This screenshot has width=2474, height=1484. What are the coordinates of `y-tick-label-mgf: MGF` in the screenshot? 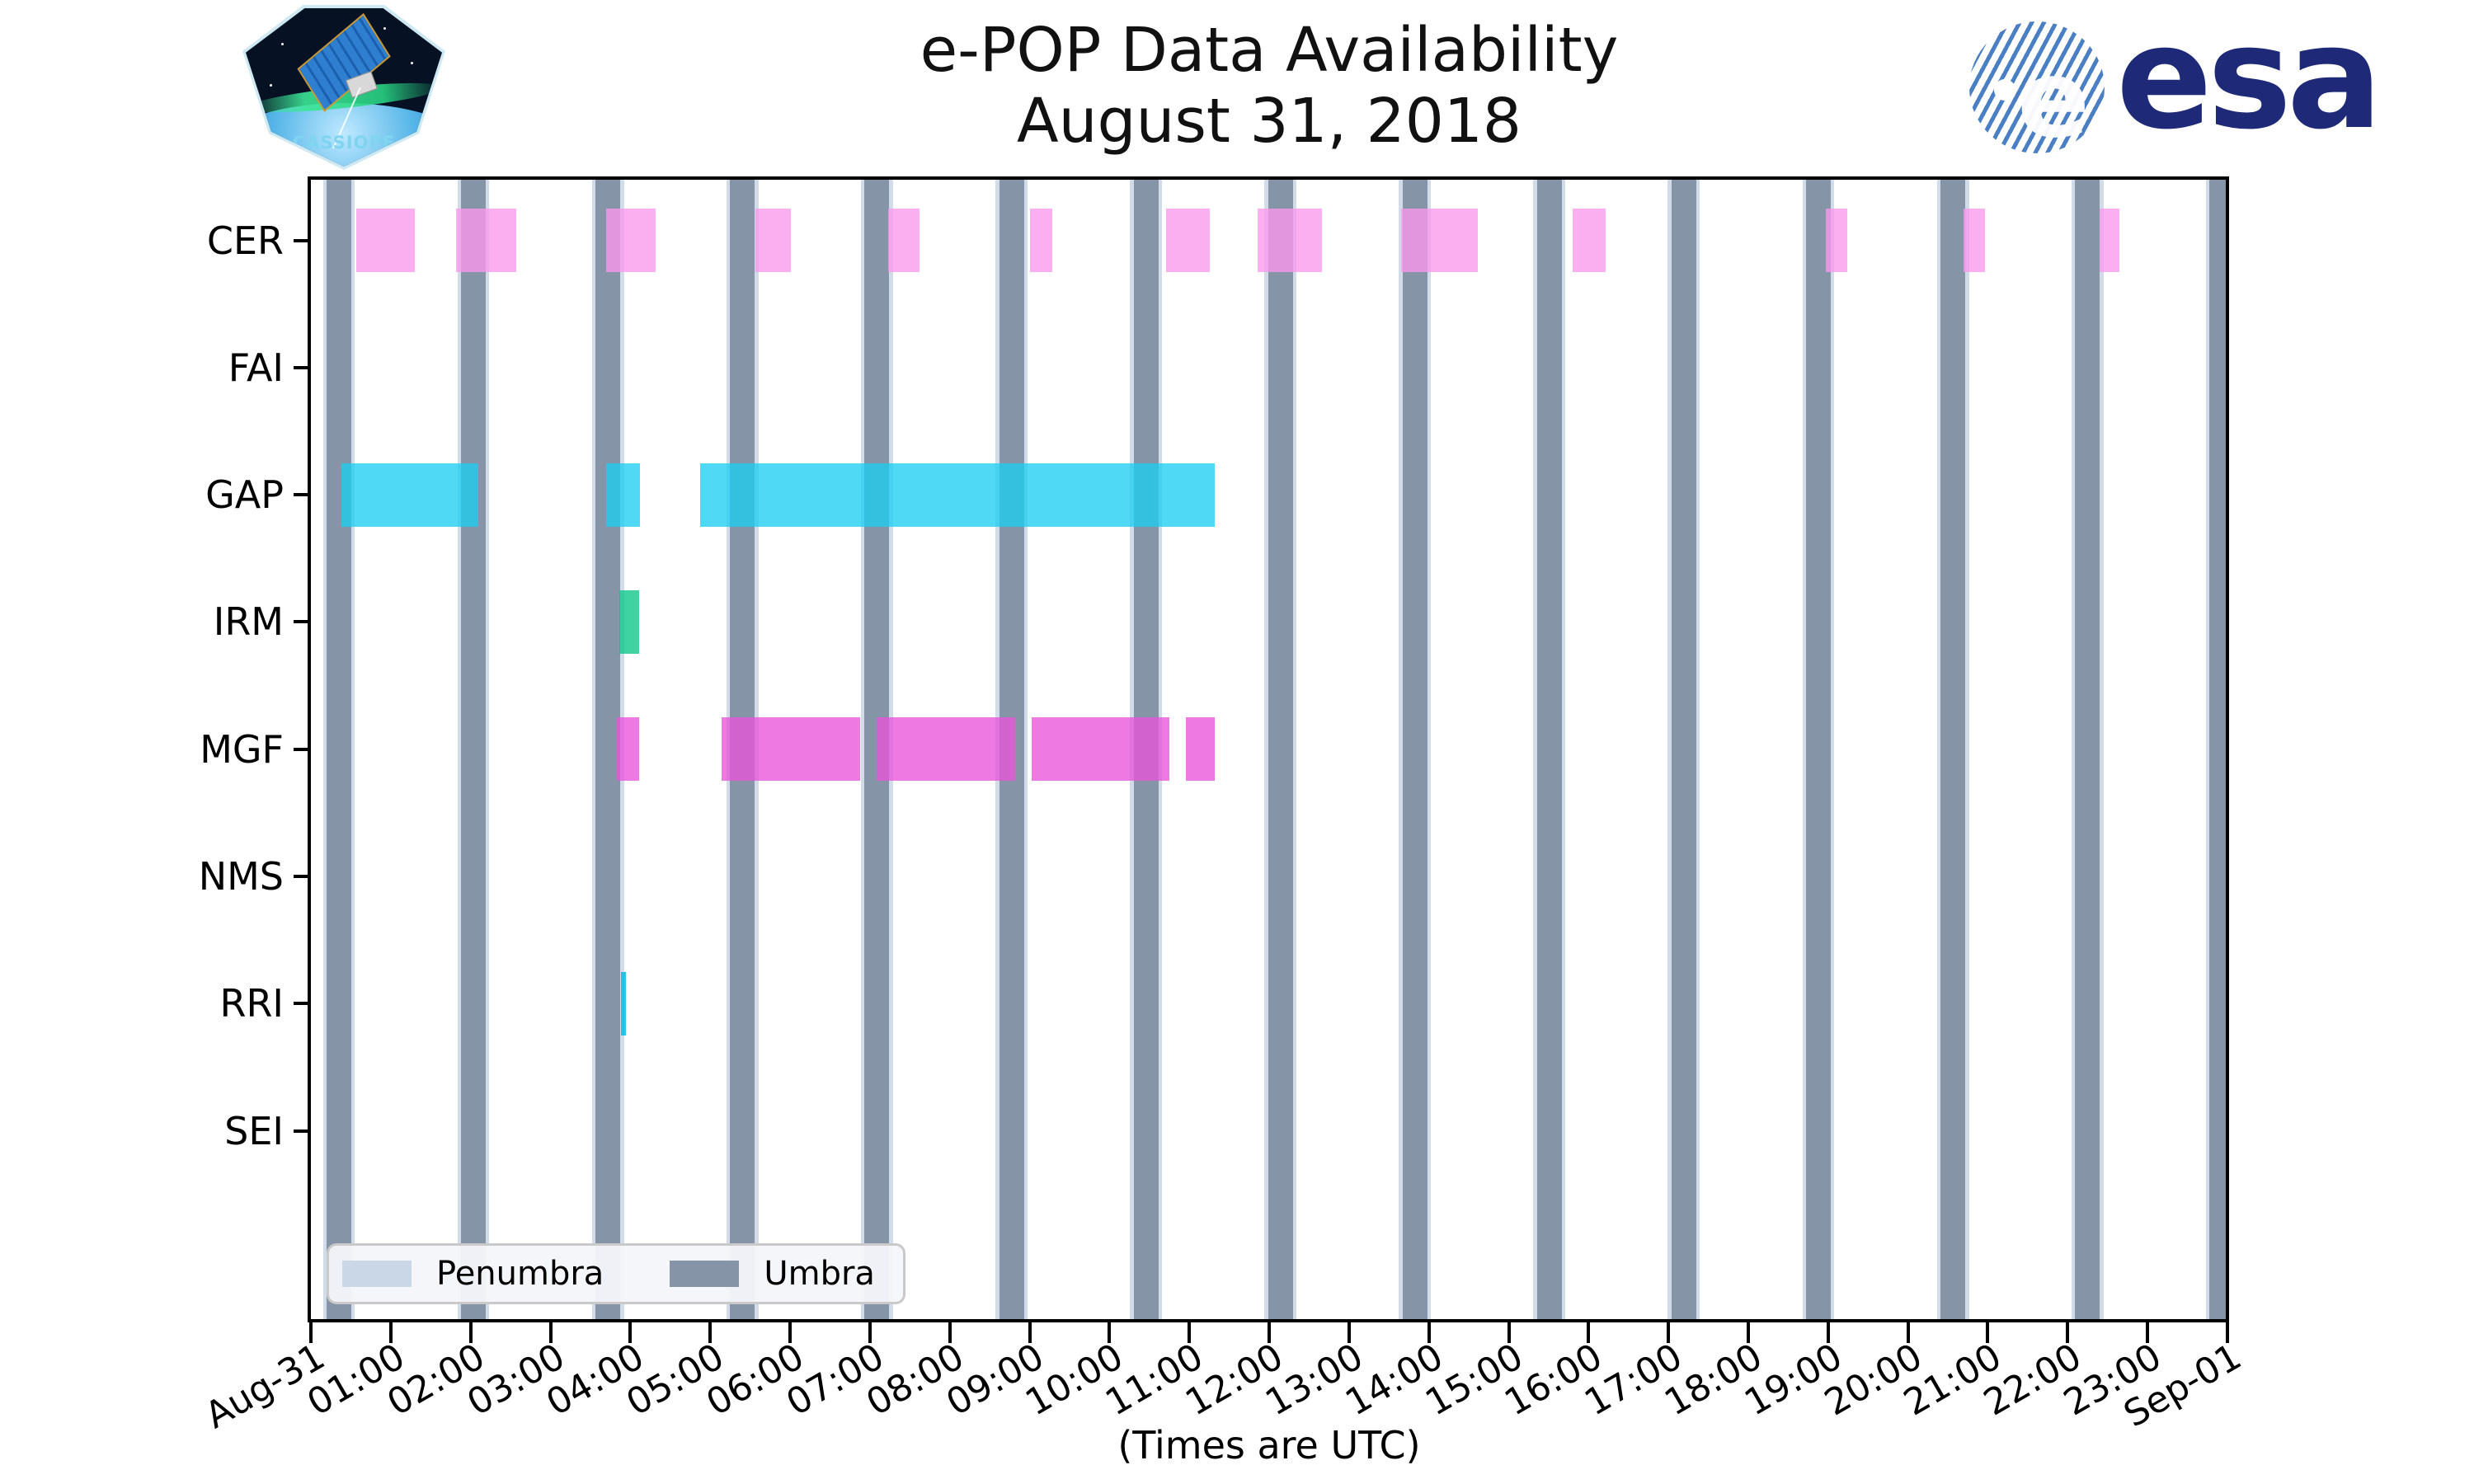 It's located at (242, 749).